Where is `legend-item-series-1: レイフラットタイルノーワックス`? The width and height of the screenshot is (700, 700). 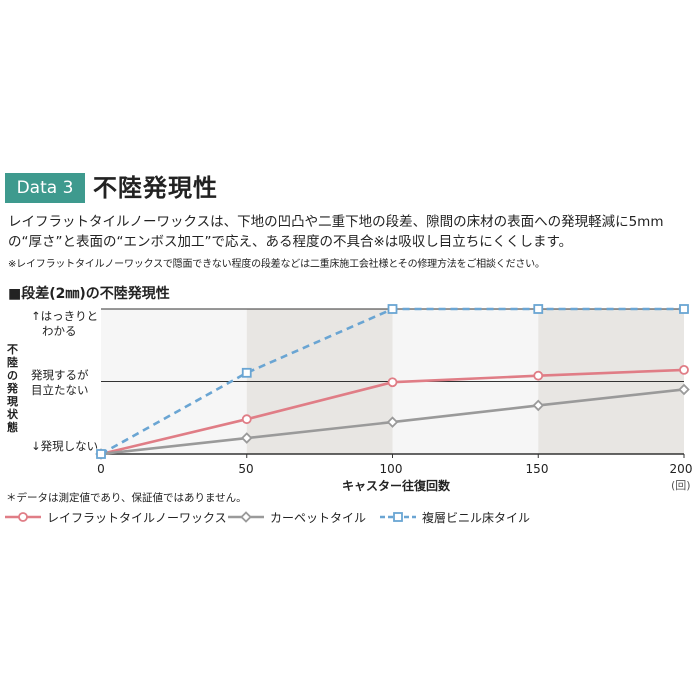
legend-item-series-1: レイフラットタイルノーワックス is located at coordinates (116, 517).